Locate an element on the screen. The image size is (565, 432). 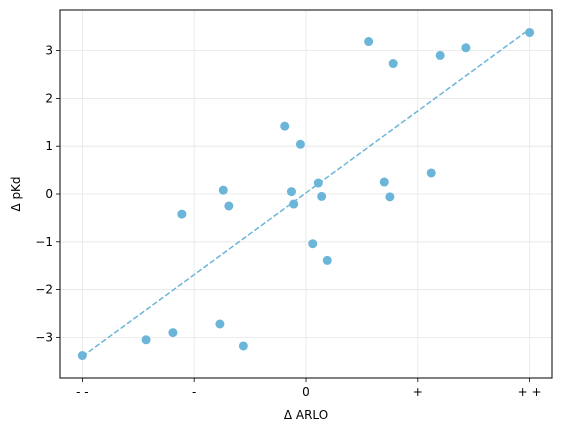
y-tick-label: 1 is located at coordinates (49, 146).